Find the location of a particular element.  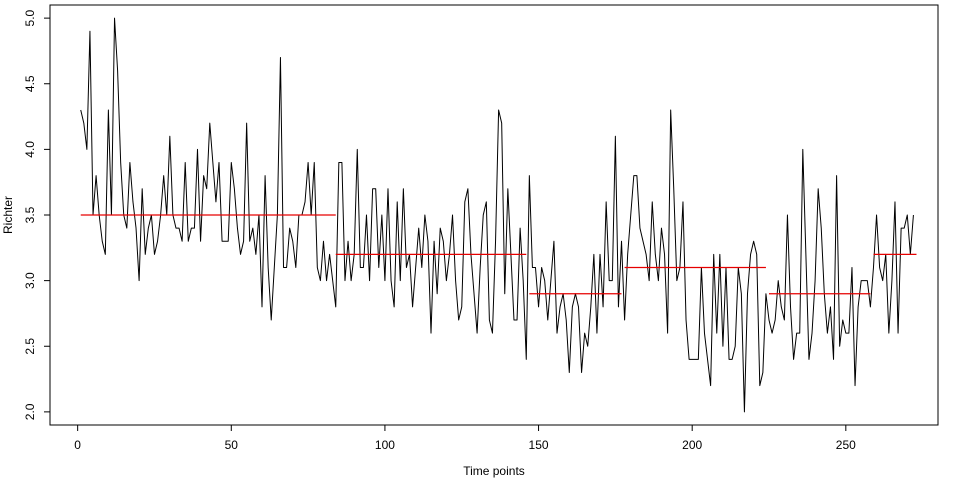

y-axis: 2.0 2.5 3.0 3.5 4.0 4.5 5.0 is located at coordinates (37, 214).